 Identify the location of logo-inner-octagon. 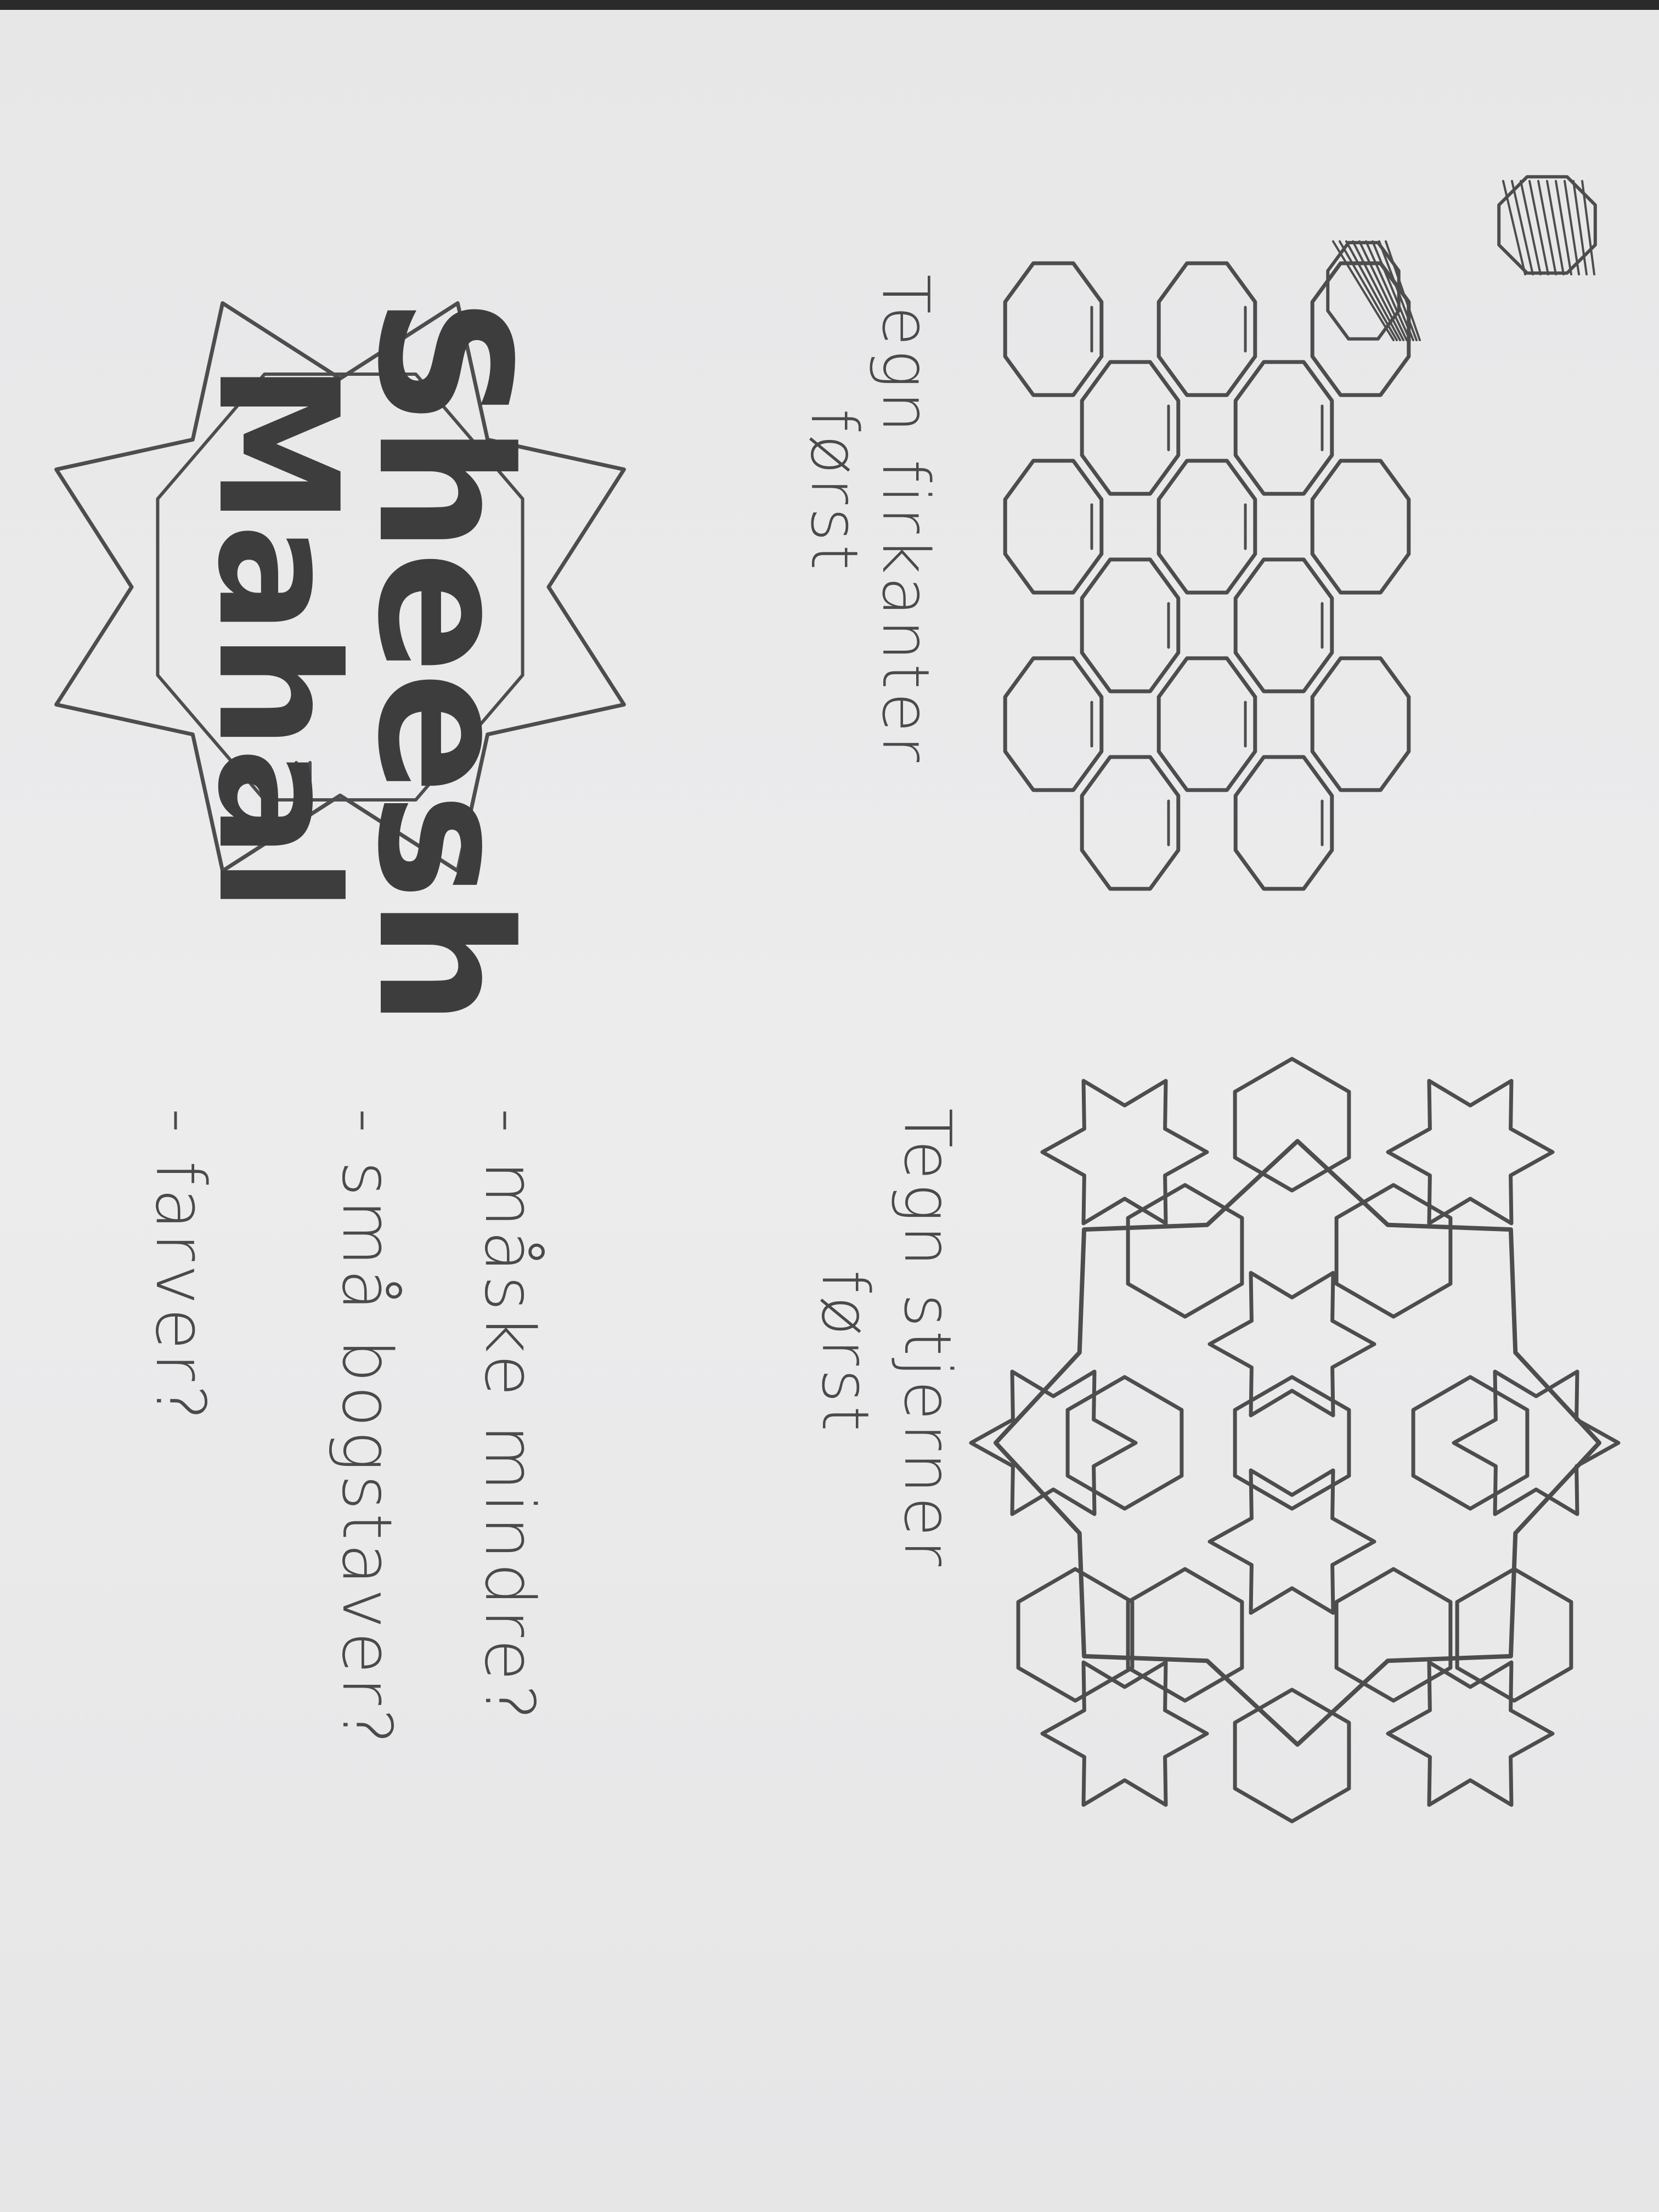
(340, 587).